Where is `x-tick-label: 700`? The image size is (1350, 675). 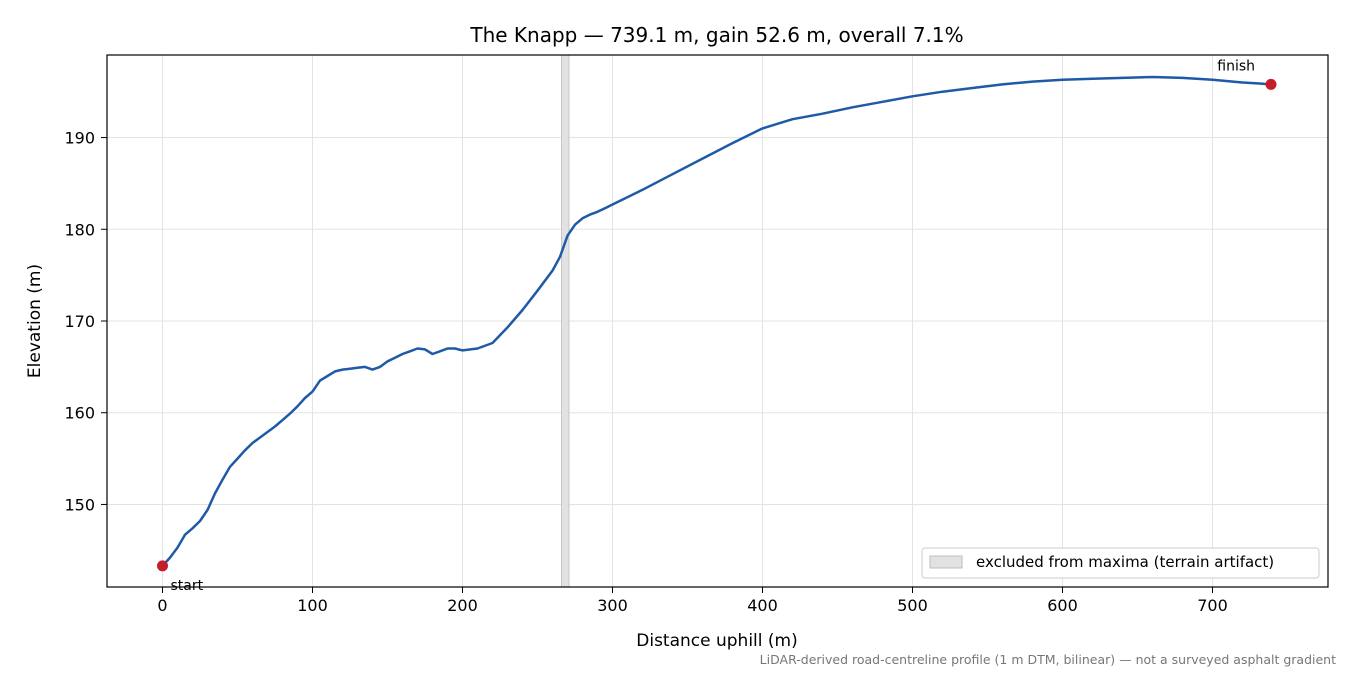 x-tick-label: 700 is located at coordinates (1212, 605).